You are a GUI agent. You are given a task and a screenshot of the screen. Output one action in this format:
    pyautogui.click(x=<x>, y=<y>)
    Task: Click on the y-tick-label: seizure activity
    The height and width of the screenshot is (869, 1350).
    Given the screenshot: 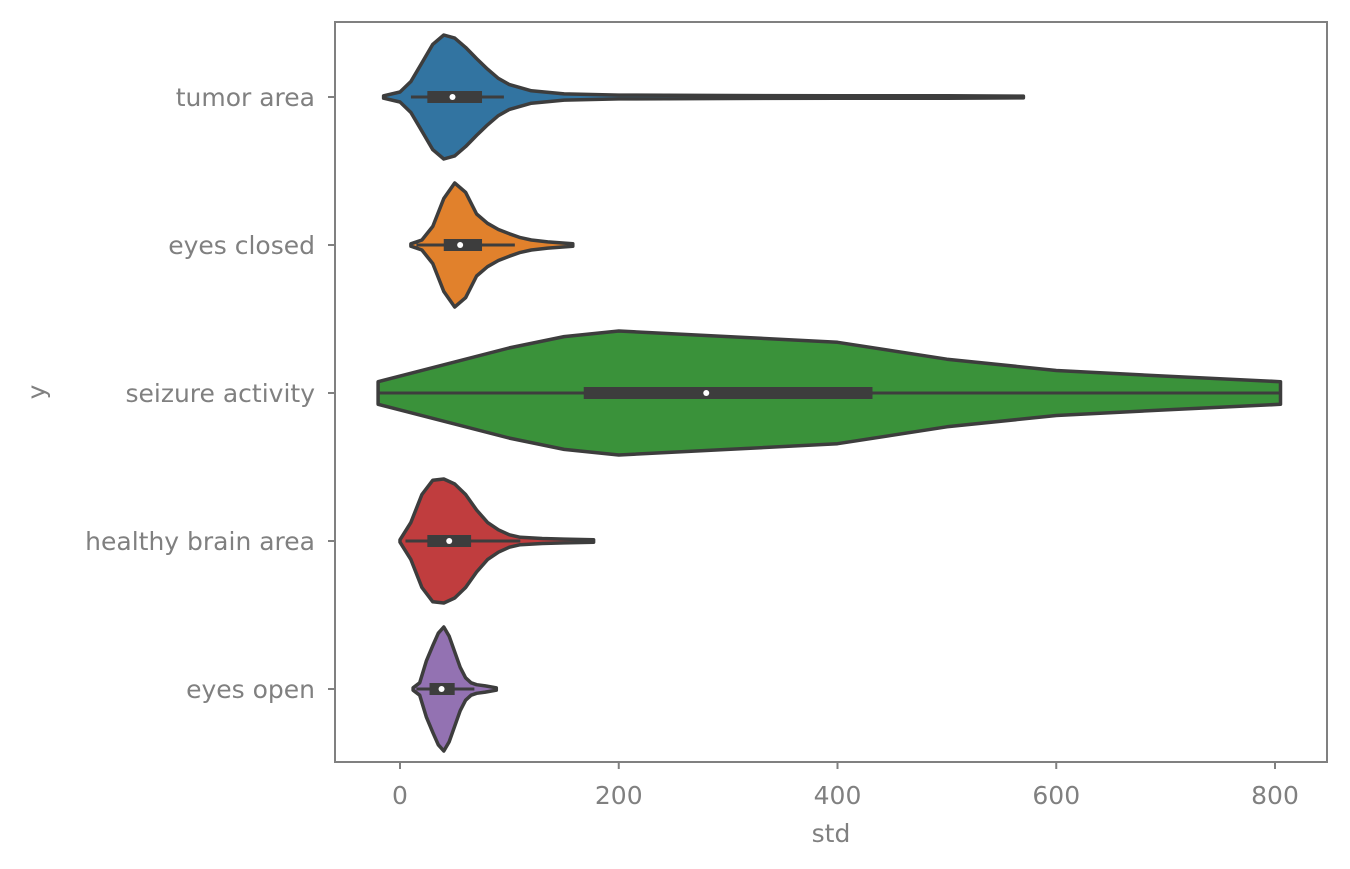 What is the action you would take?
    pyautogui.click(x=220, y=393)
    